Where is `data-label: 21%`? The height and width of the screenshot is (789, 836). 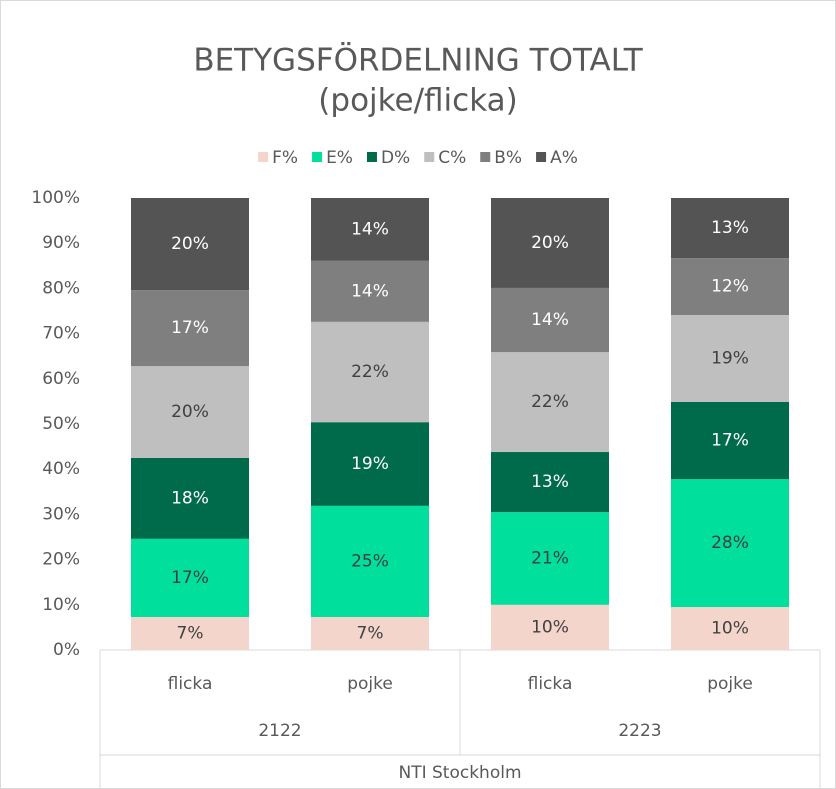 data-label: 21% is located at coordinates (550, 558).